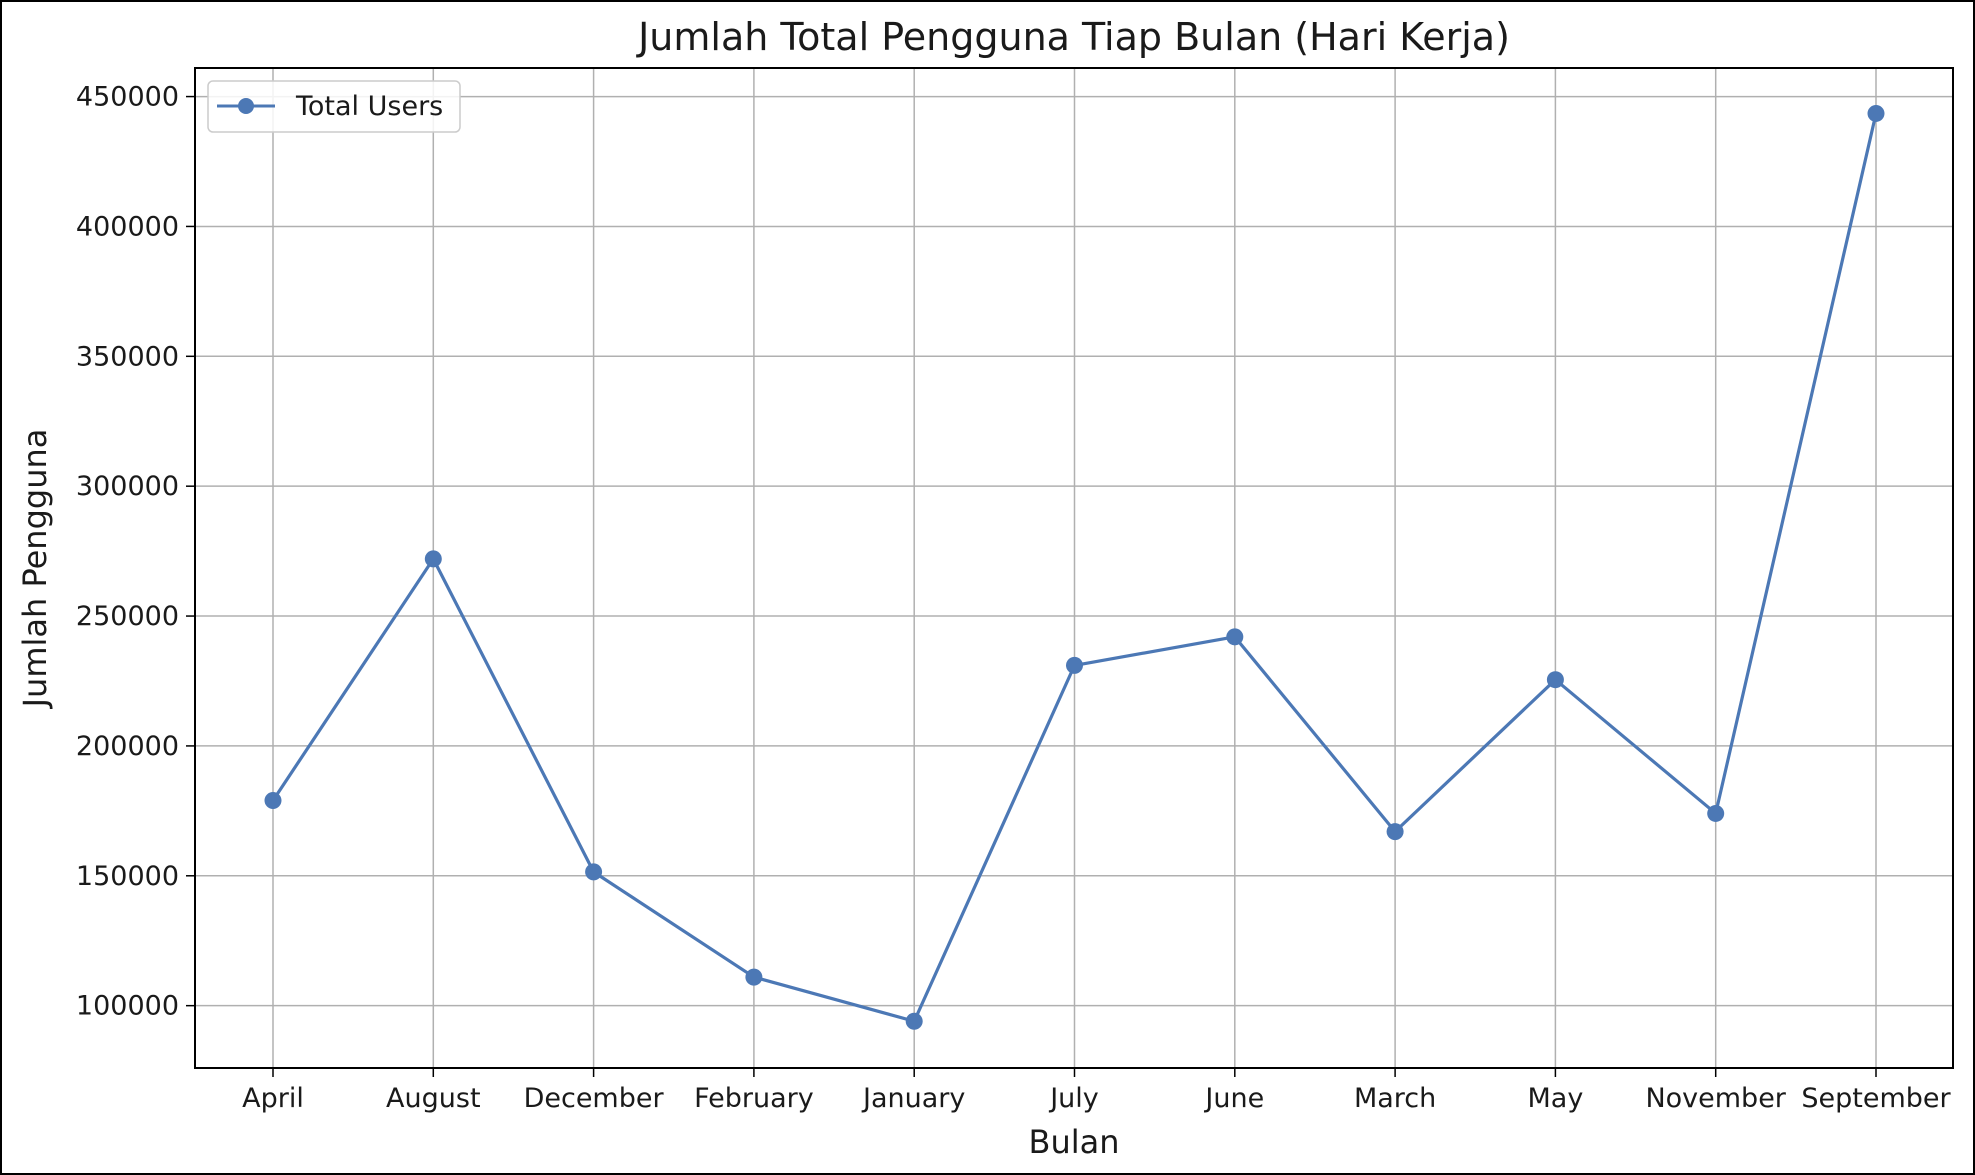 The width and height of the screenshot is (1975, 1175). I want to click on x-tick-label: March, so click(1395, 1098).